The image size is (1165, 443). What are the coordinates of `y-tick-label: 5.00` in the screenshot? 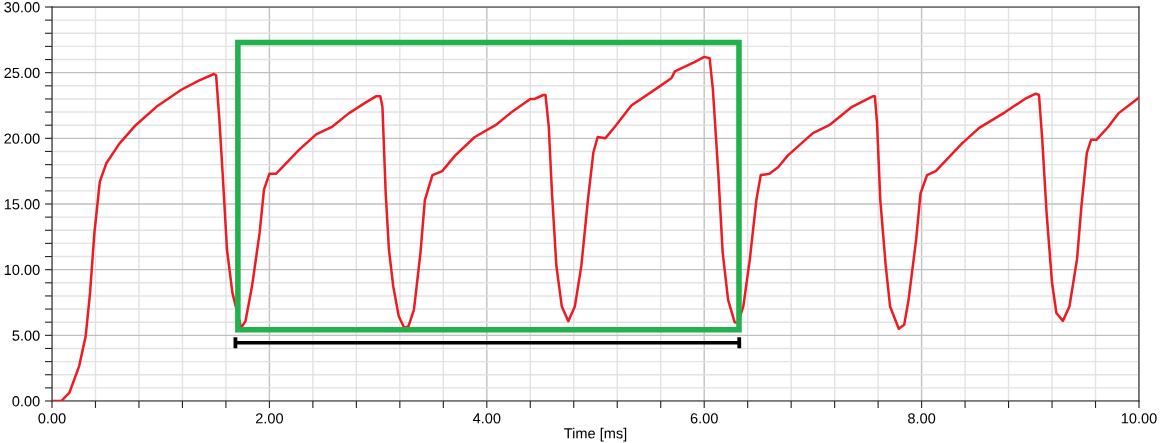 It's located at (26, 335).